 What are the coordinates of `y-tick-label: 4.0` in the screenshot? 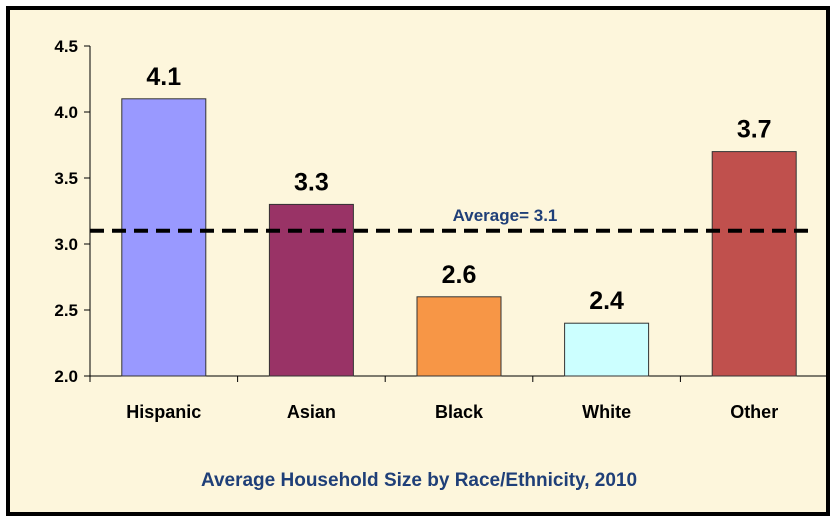 It's located at (66, 112).